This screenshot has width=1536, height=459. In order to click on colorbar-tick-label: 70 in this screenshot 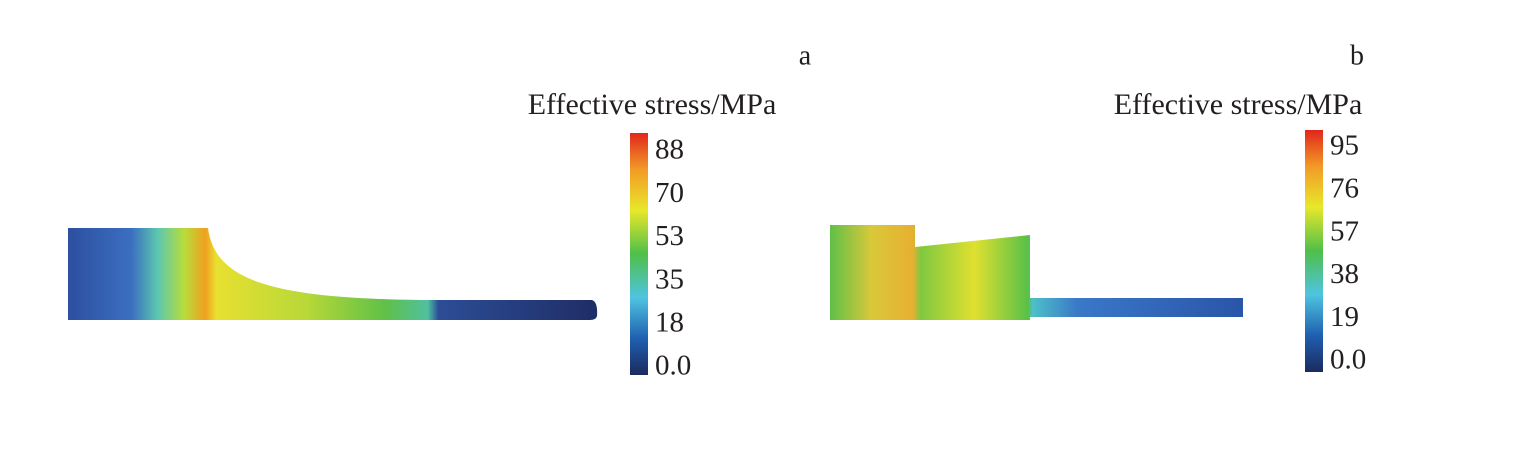, I will do `click(669, 193)`.